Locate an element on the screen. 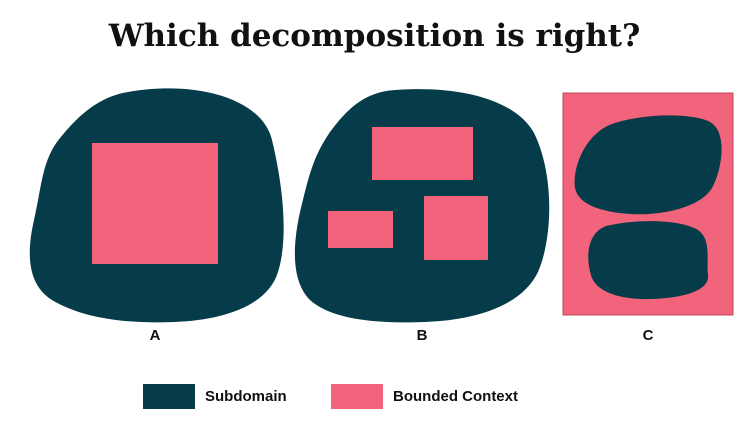 The image size is (749, 431). subdomain-blob-c2 is located at coordinates (648, 260).